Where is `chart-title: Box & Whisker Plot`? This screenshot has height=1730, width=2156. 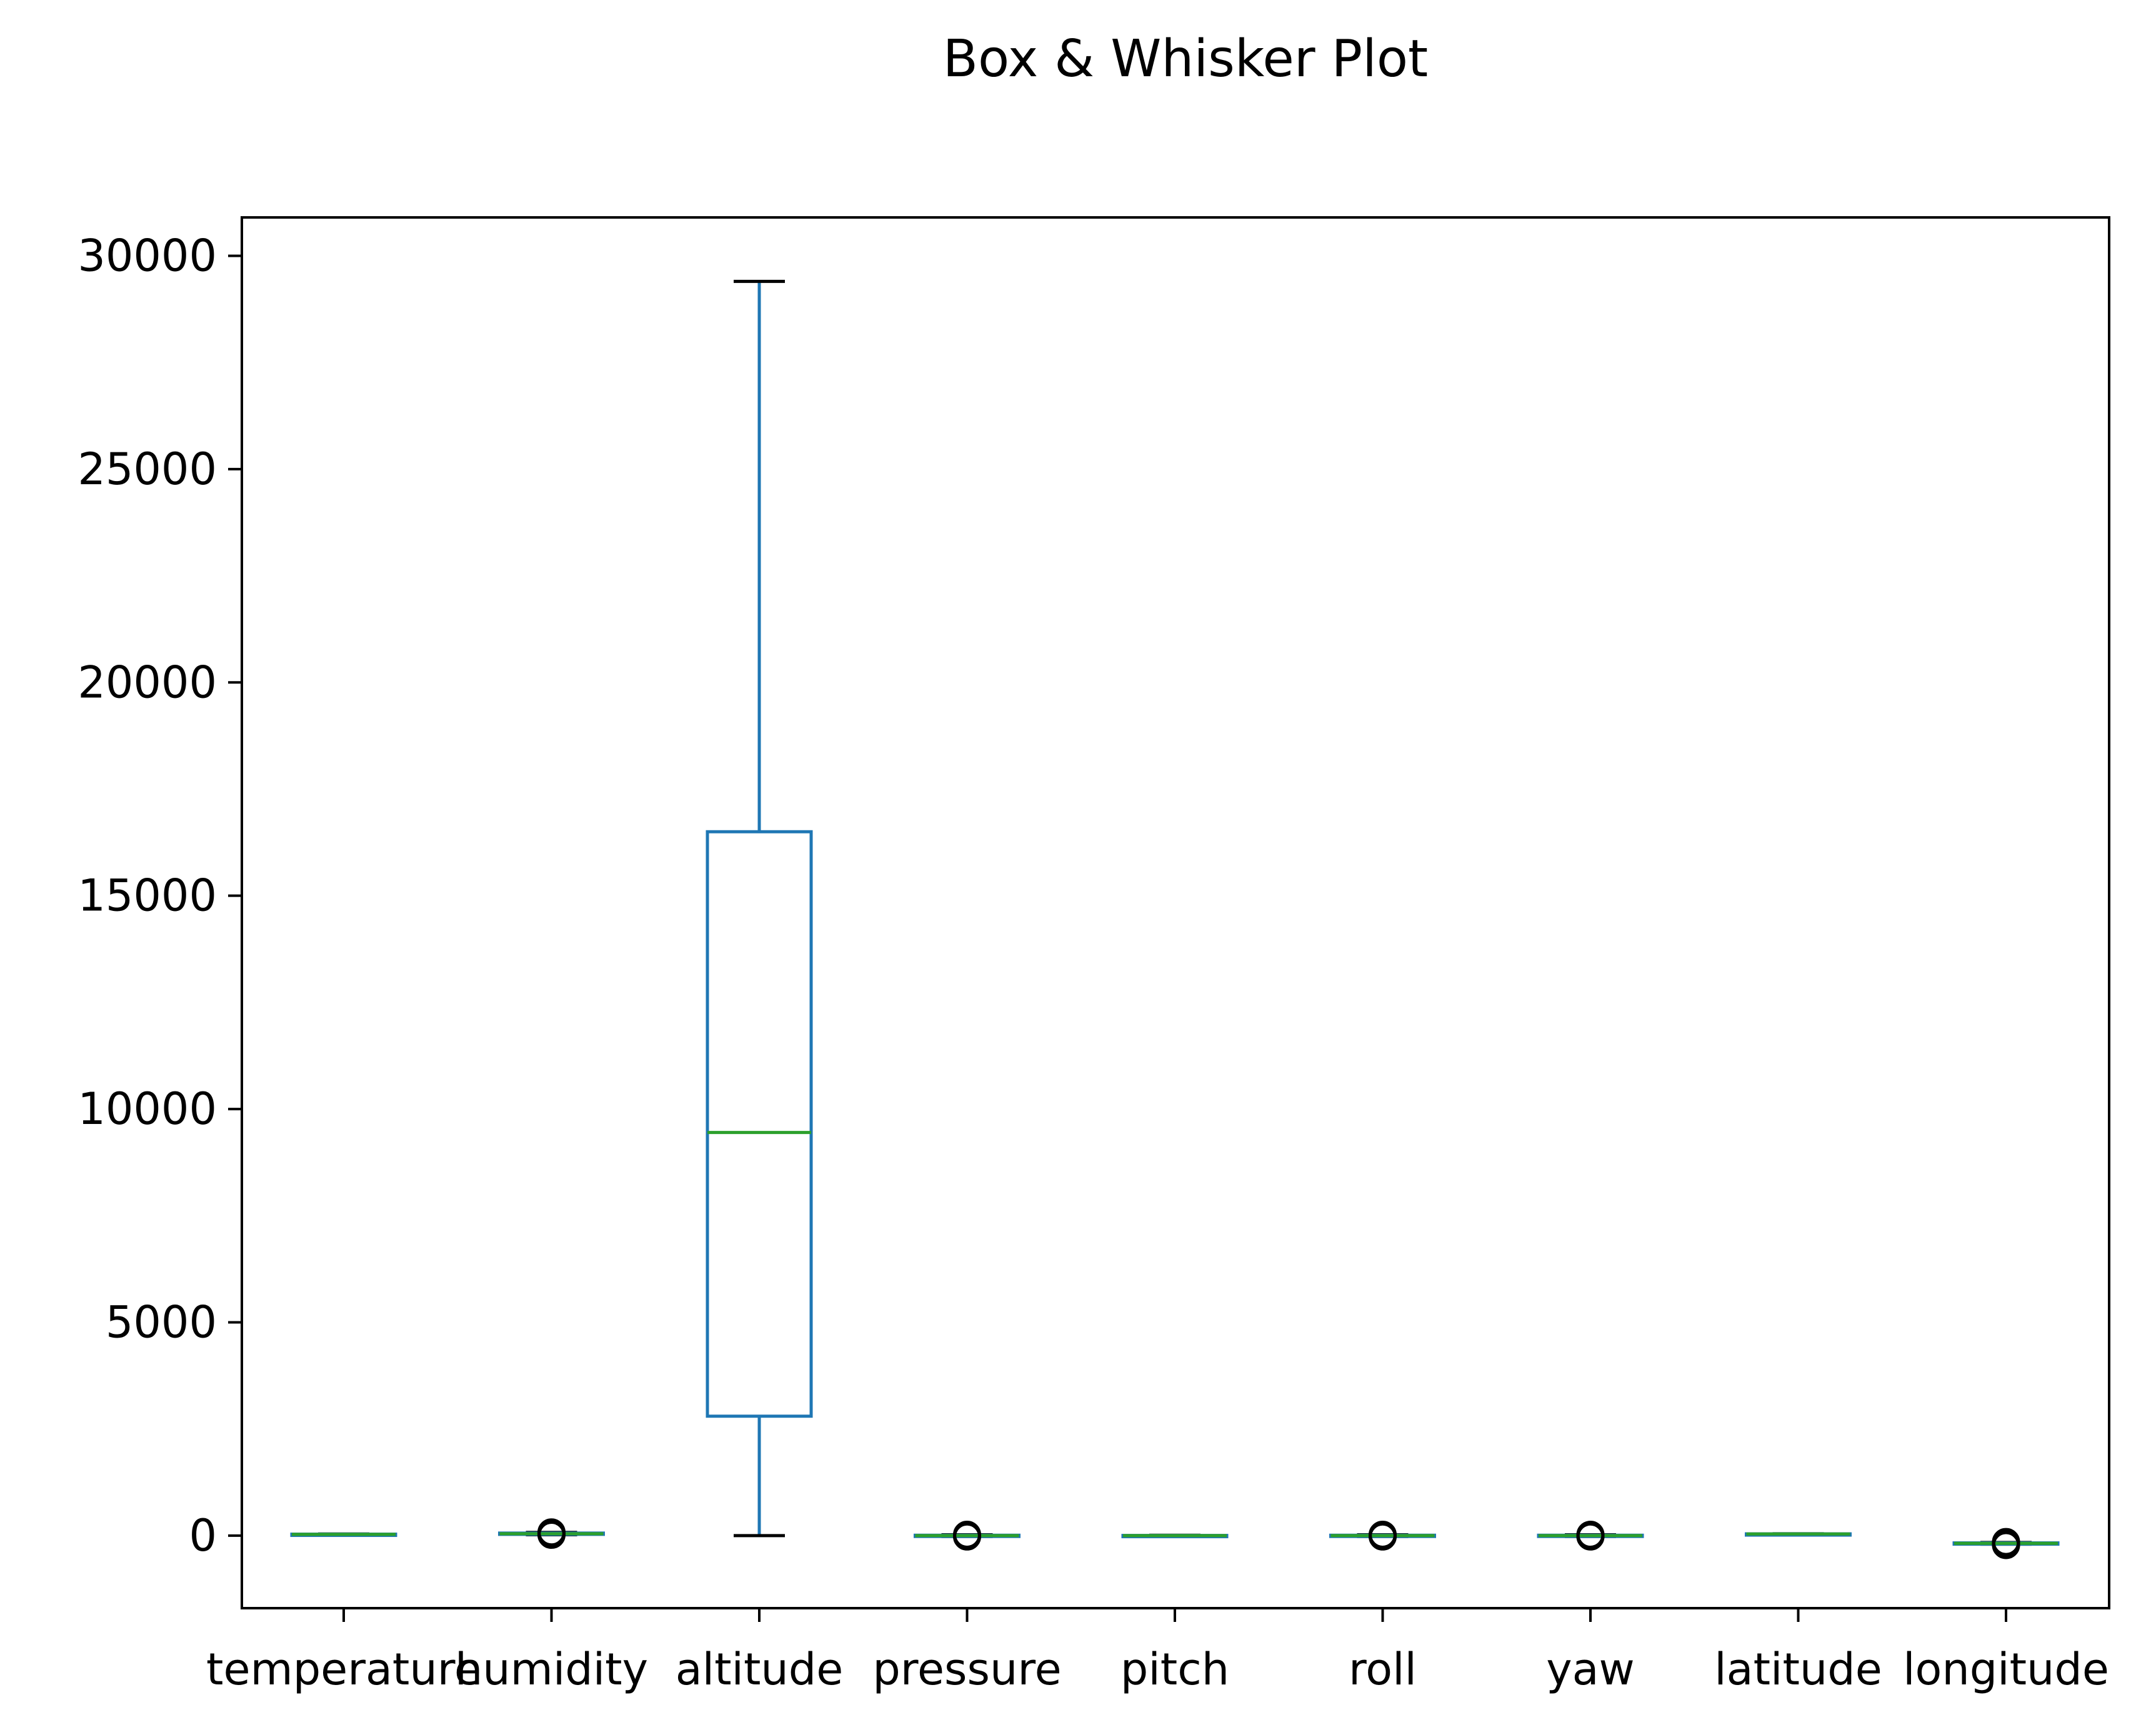
chart-title: Box & Whisker Plot is located at coordinates (1185, 59).